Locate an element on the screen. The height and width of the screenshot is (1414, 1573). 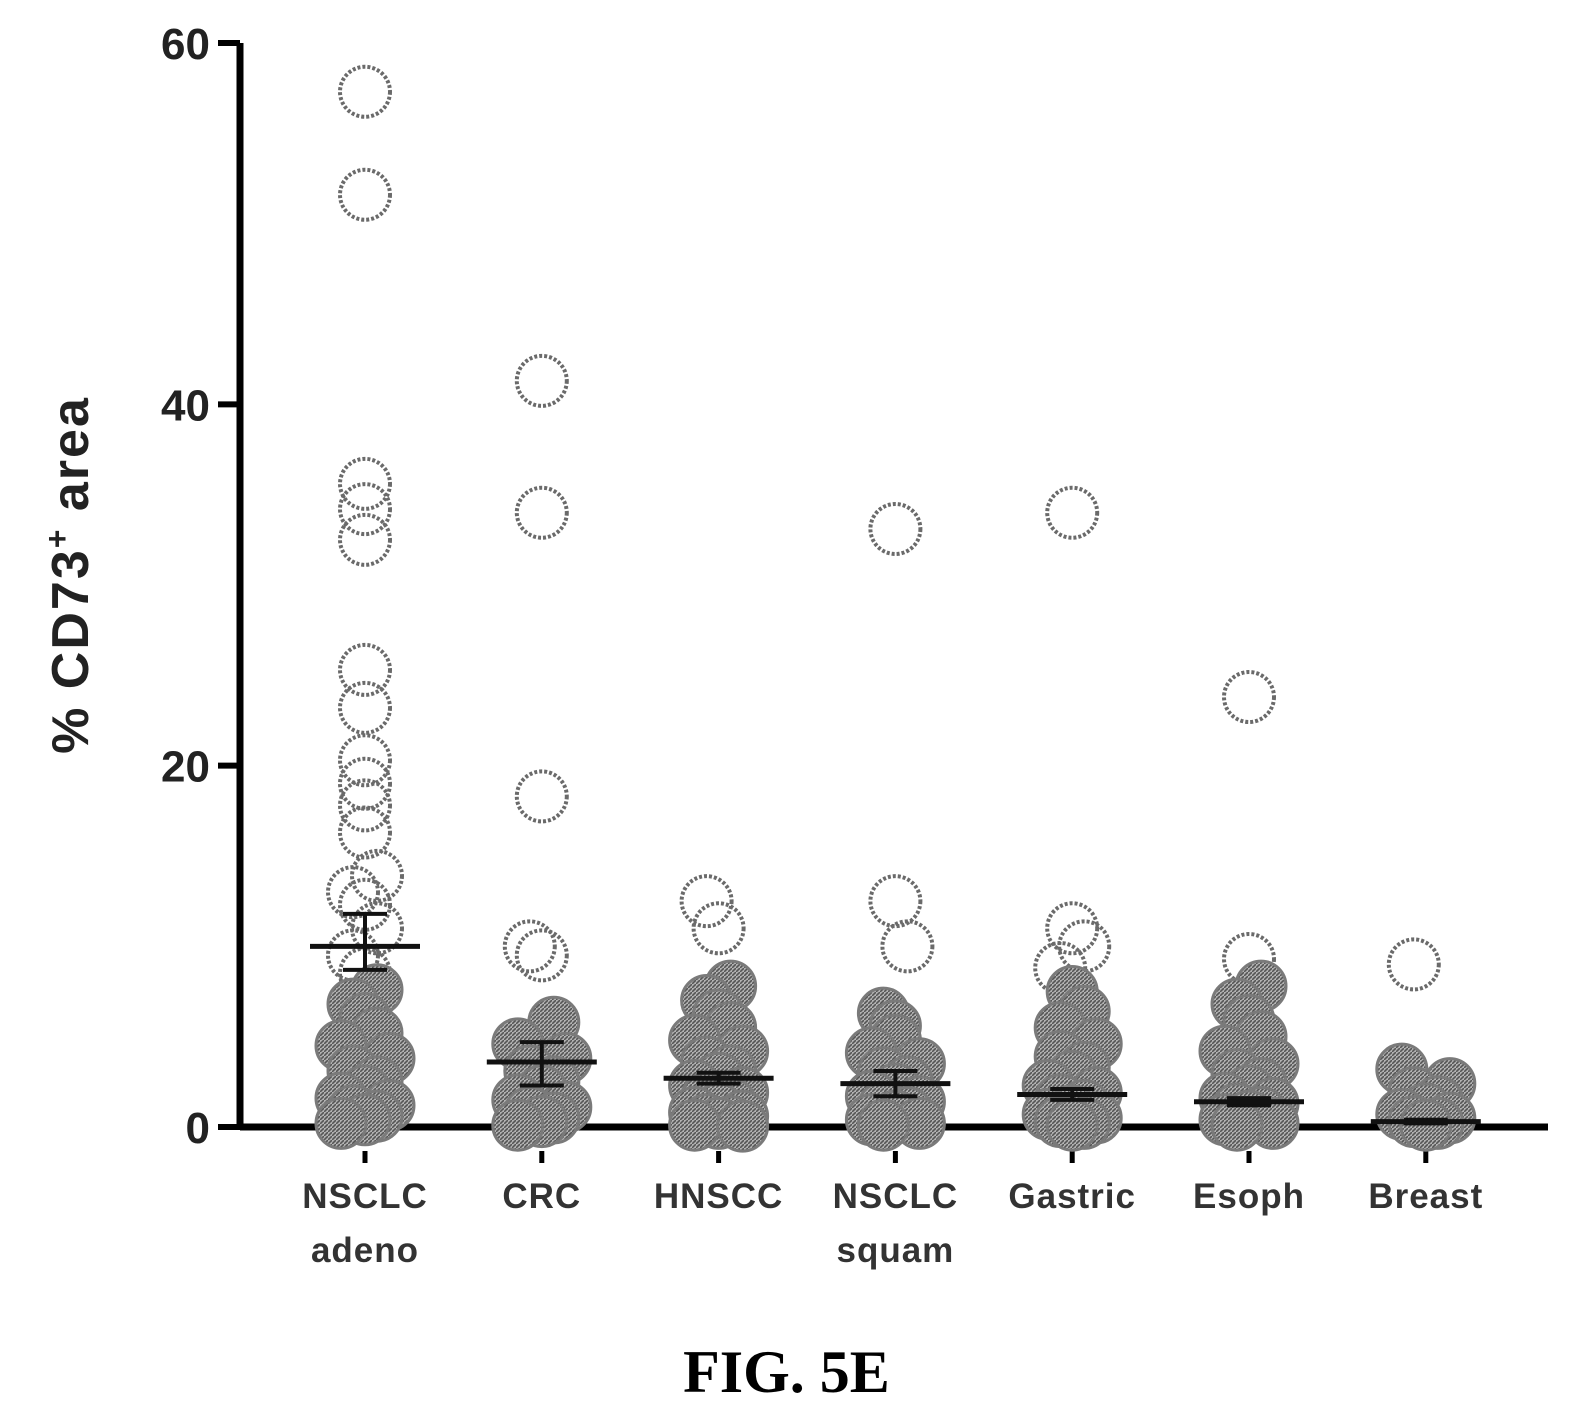
category-label: NSCLC squam is located at coordinates (896, 1223).